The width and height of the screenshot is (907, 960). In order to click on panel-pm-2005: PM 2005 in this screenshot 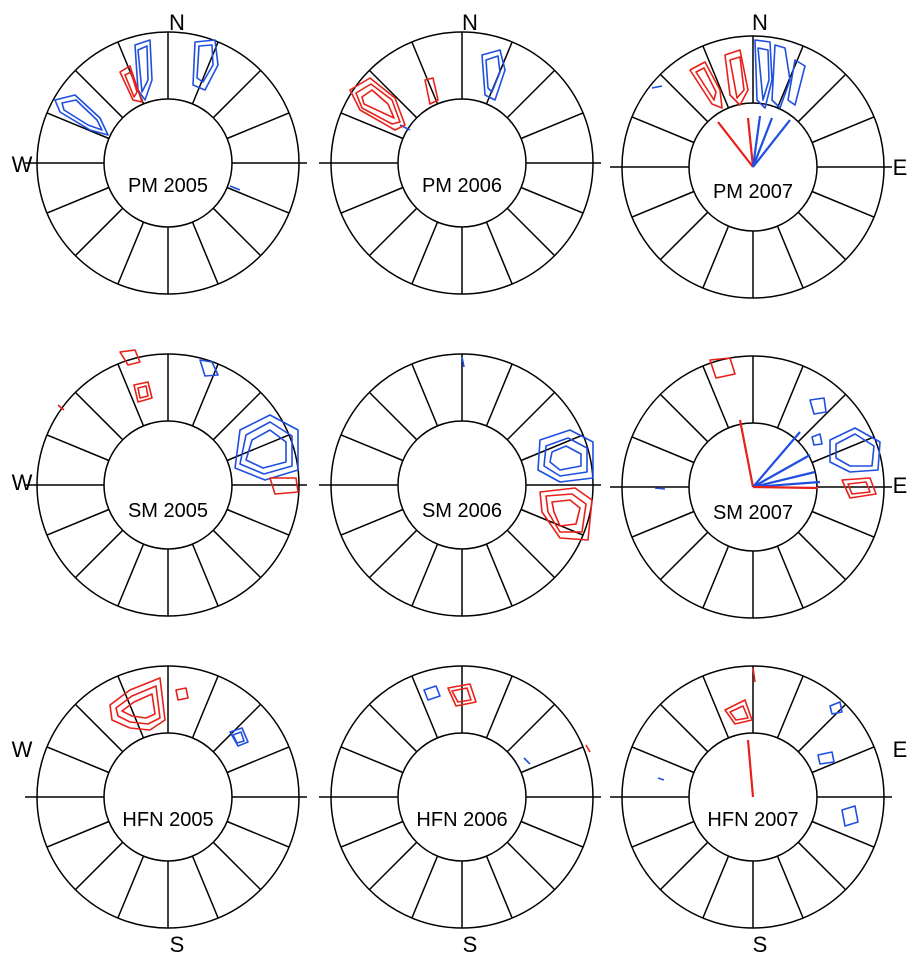, I will do `click(166, 163)`.